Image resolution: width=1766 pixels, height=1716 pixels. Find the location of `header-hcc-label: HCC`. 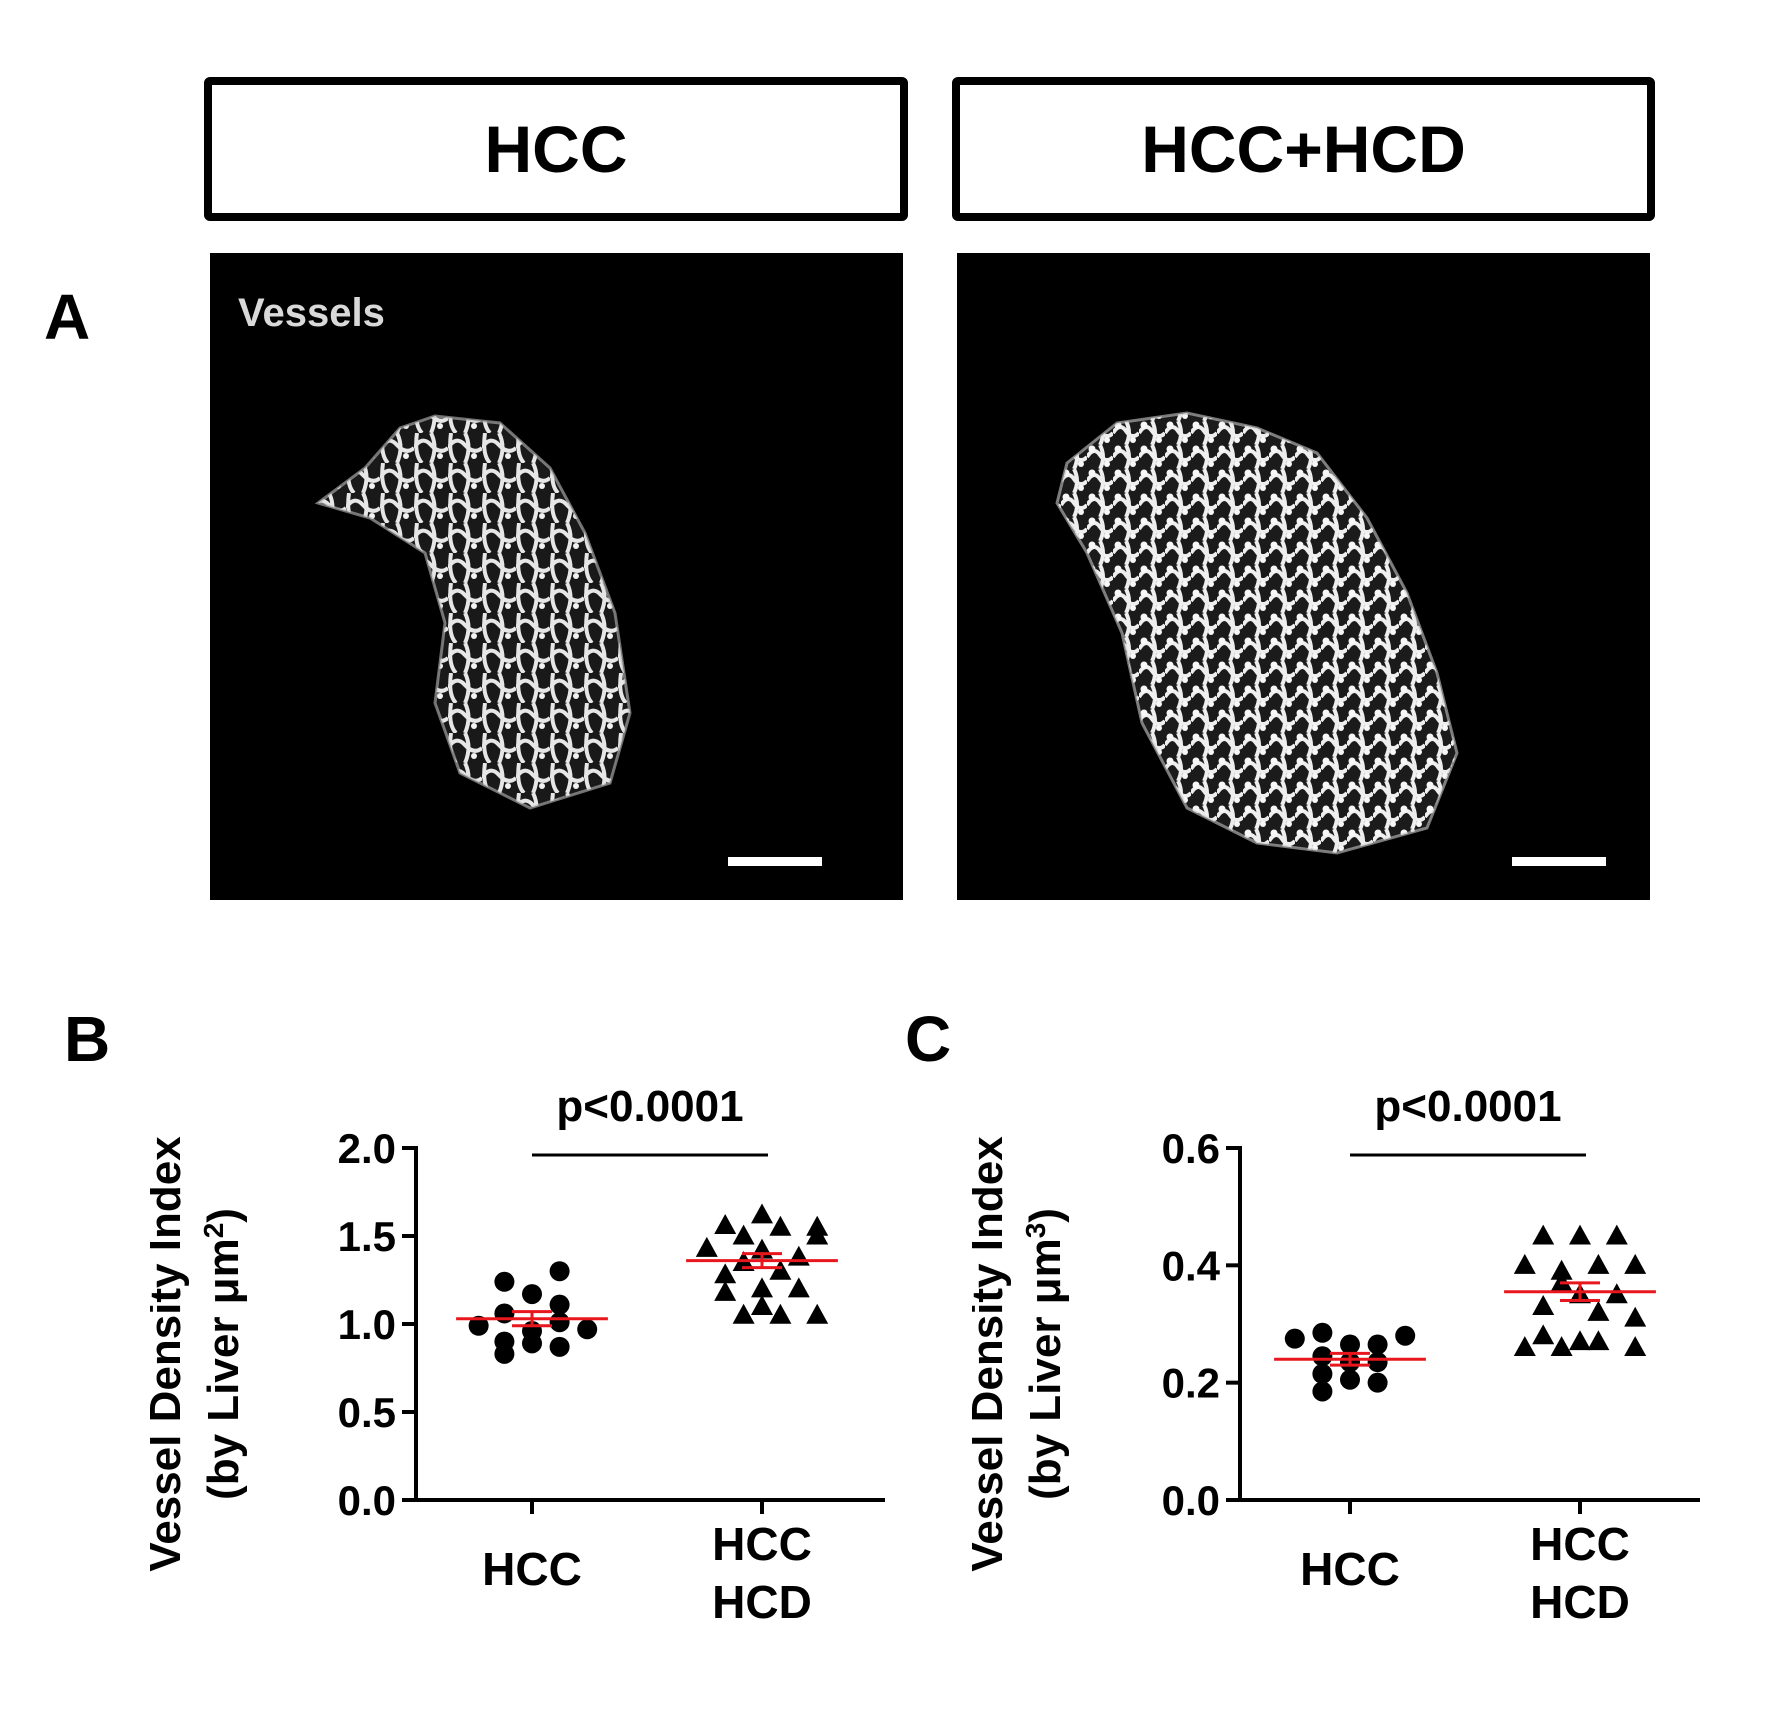

header-hcc-label: HCC is located at coordinates (556, 149).